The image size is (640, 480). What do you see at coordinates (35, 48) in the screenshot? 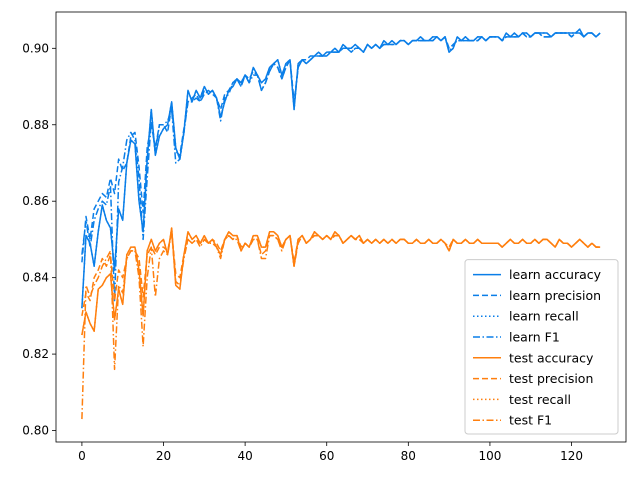
I see `y-tick-label: 0.90` at bounding box center [35, 48].